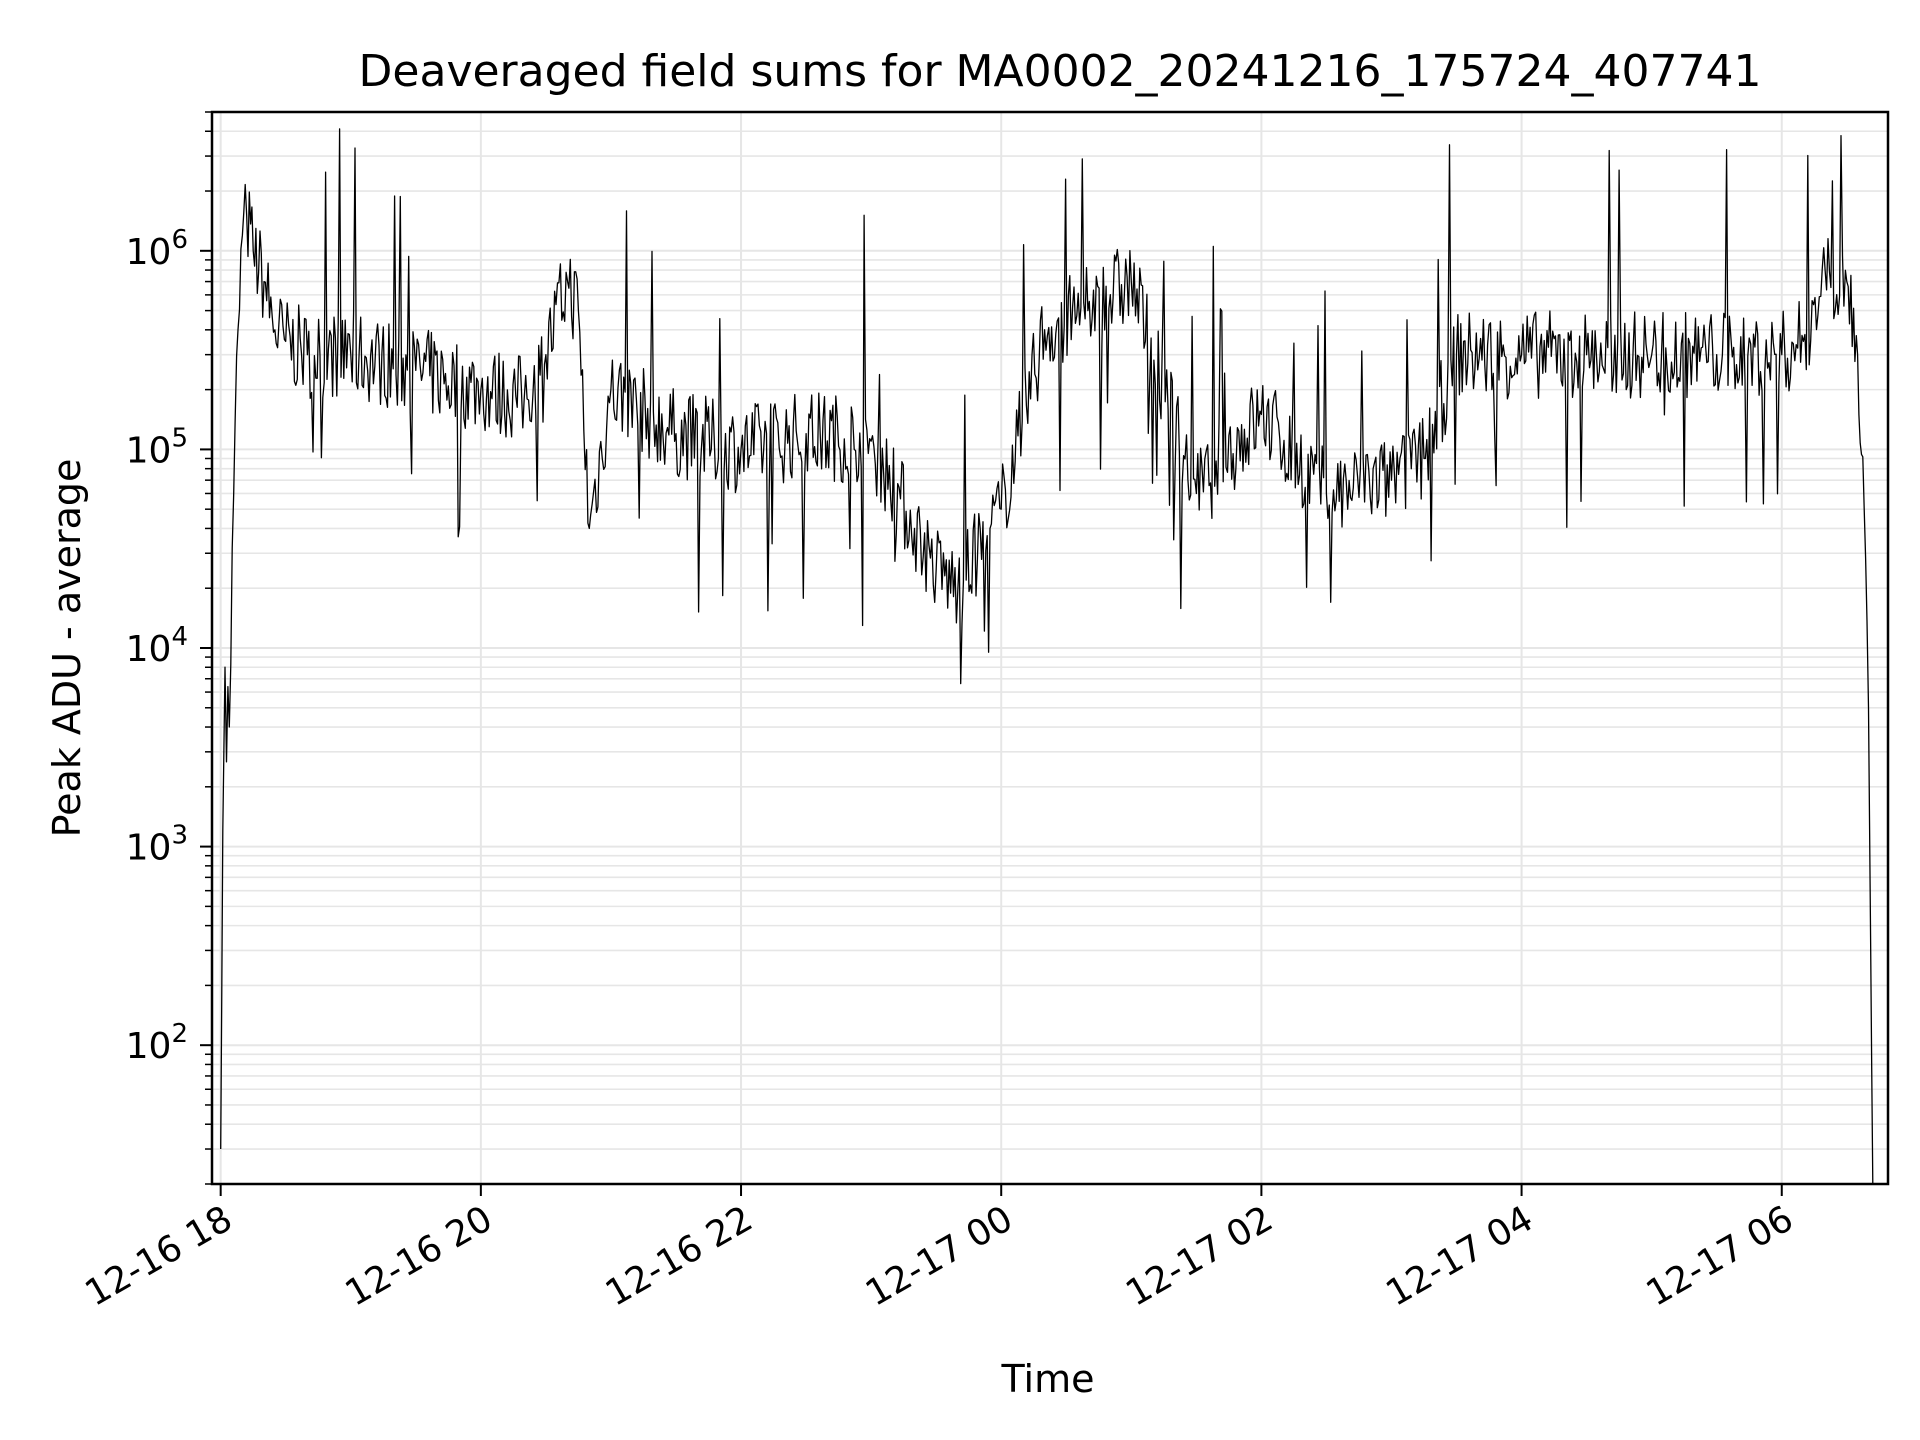 This screenshot has height=1440, width=1920. What do you see at coordinates (157, 646) in the screenshot?
I see `y-tick-label: 10⁴` at bounding box center [157, 646].